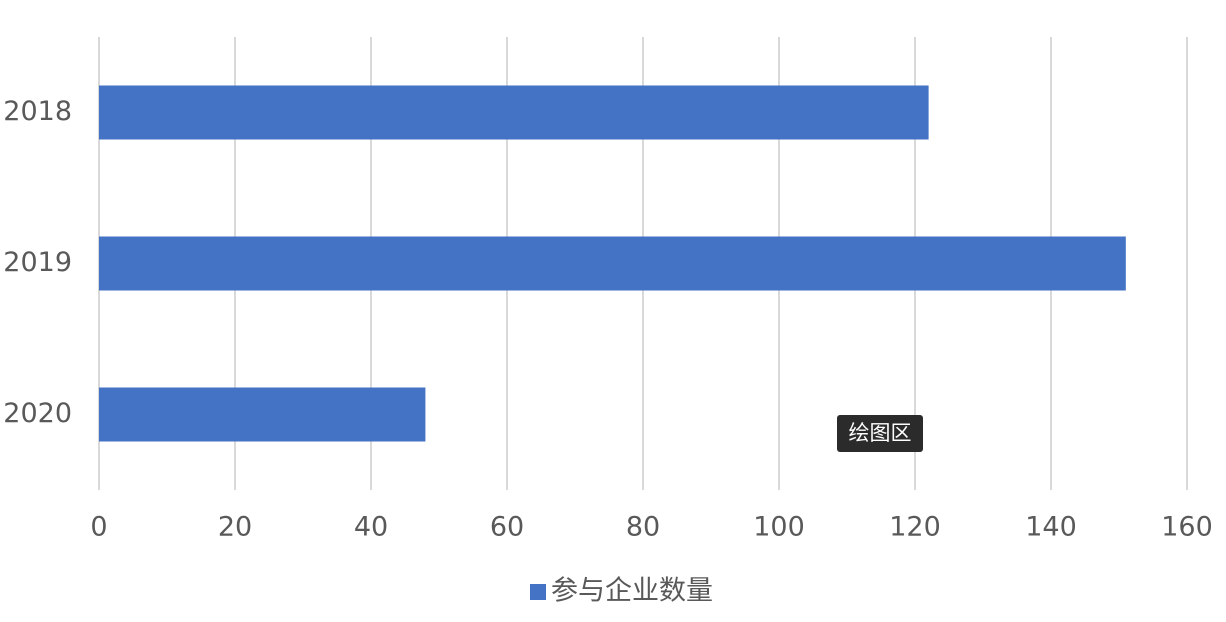 The height and width of the screenshot is (622, 1226). Describe the element at coordinates (37, 413) in the screenshot. I see `y-tick-label: 2020` at that location.